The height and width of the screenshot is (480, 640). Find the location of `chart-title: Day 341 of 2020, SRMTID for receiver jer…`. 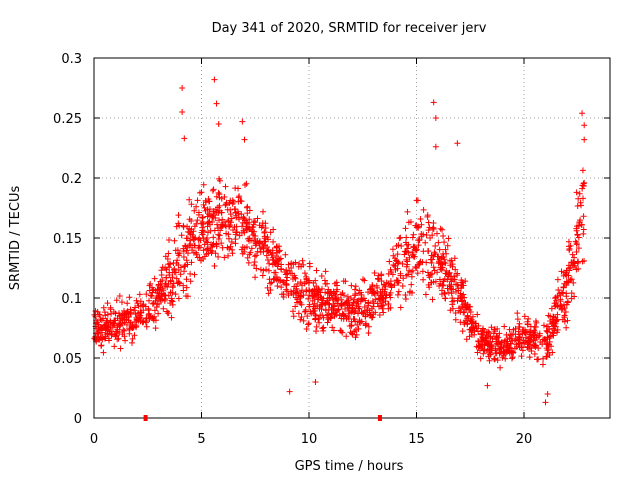

chart-title: Day 341 of 2020, SRMTID for receiver jer… is located at coordinates (349, 28).